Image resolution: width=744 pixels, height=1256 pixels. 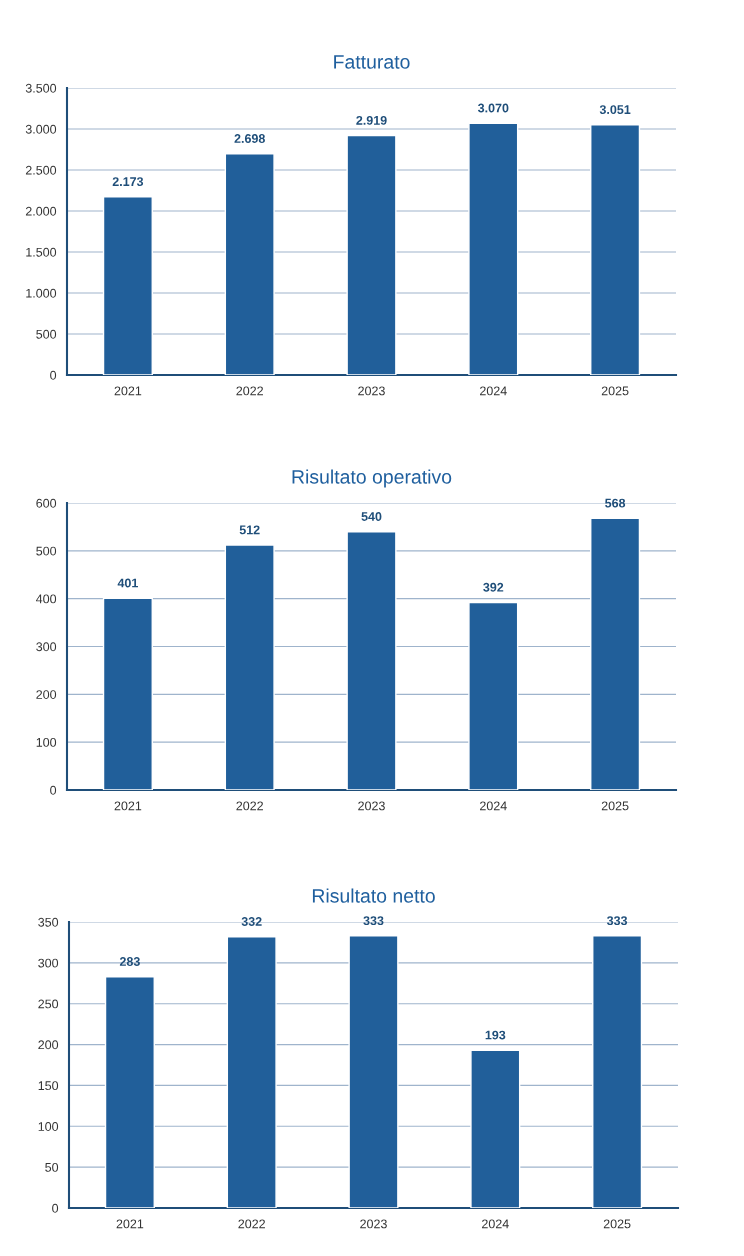 What do you see at coordinates (249, 530) in the screenshot?
I see `data-label: 512` at bounding box center [249, 530].